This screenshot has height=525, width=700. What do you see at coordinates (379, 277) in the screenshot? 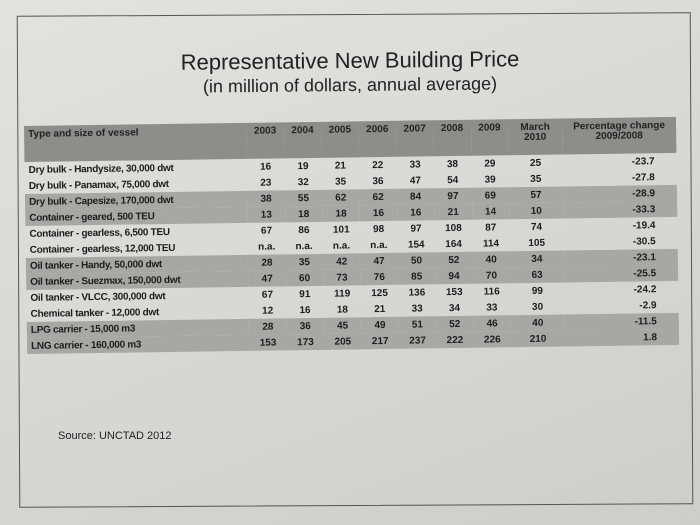
I see `price-cell: 76` at bounding box center [379, 277].